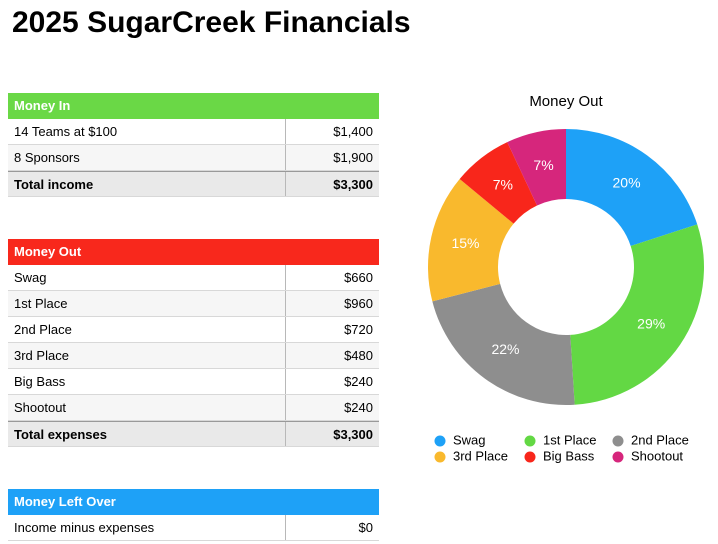 The image size is (718, 544). What do you see at coordinates (193, 252) in the screenshot?
I see `table-header: Money Out` at bounding box center [193, 252].